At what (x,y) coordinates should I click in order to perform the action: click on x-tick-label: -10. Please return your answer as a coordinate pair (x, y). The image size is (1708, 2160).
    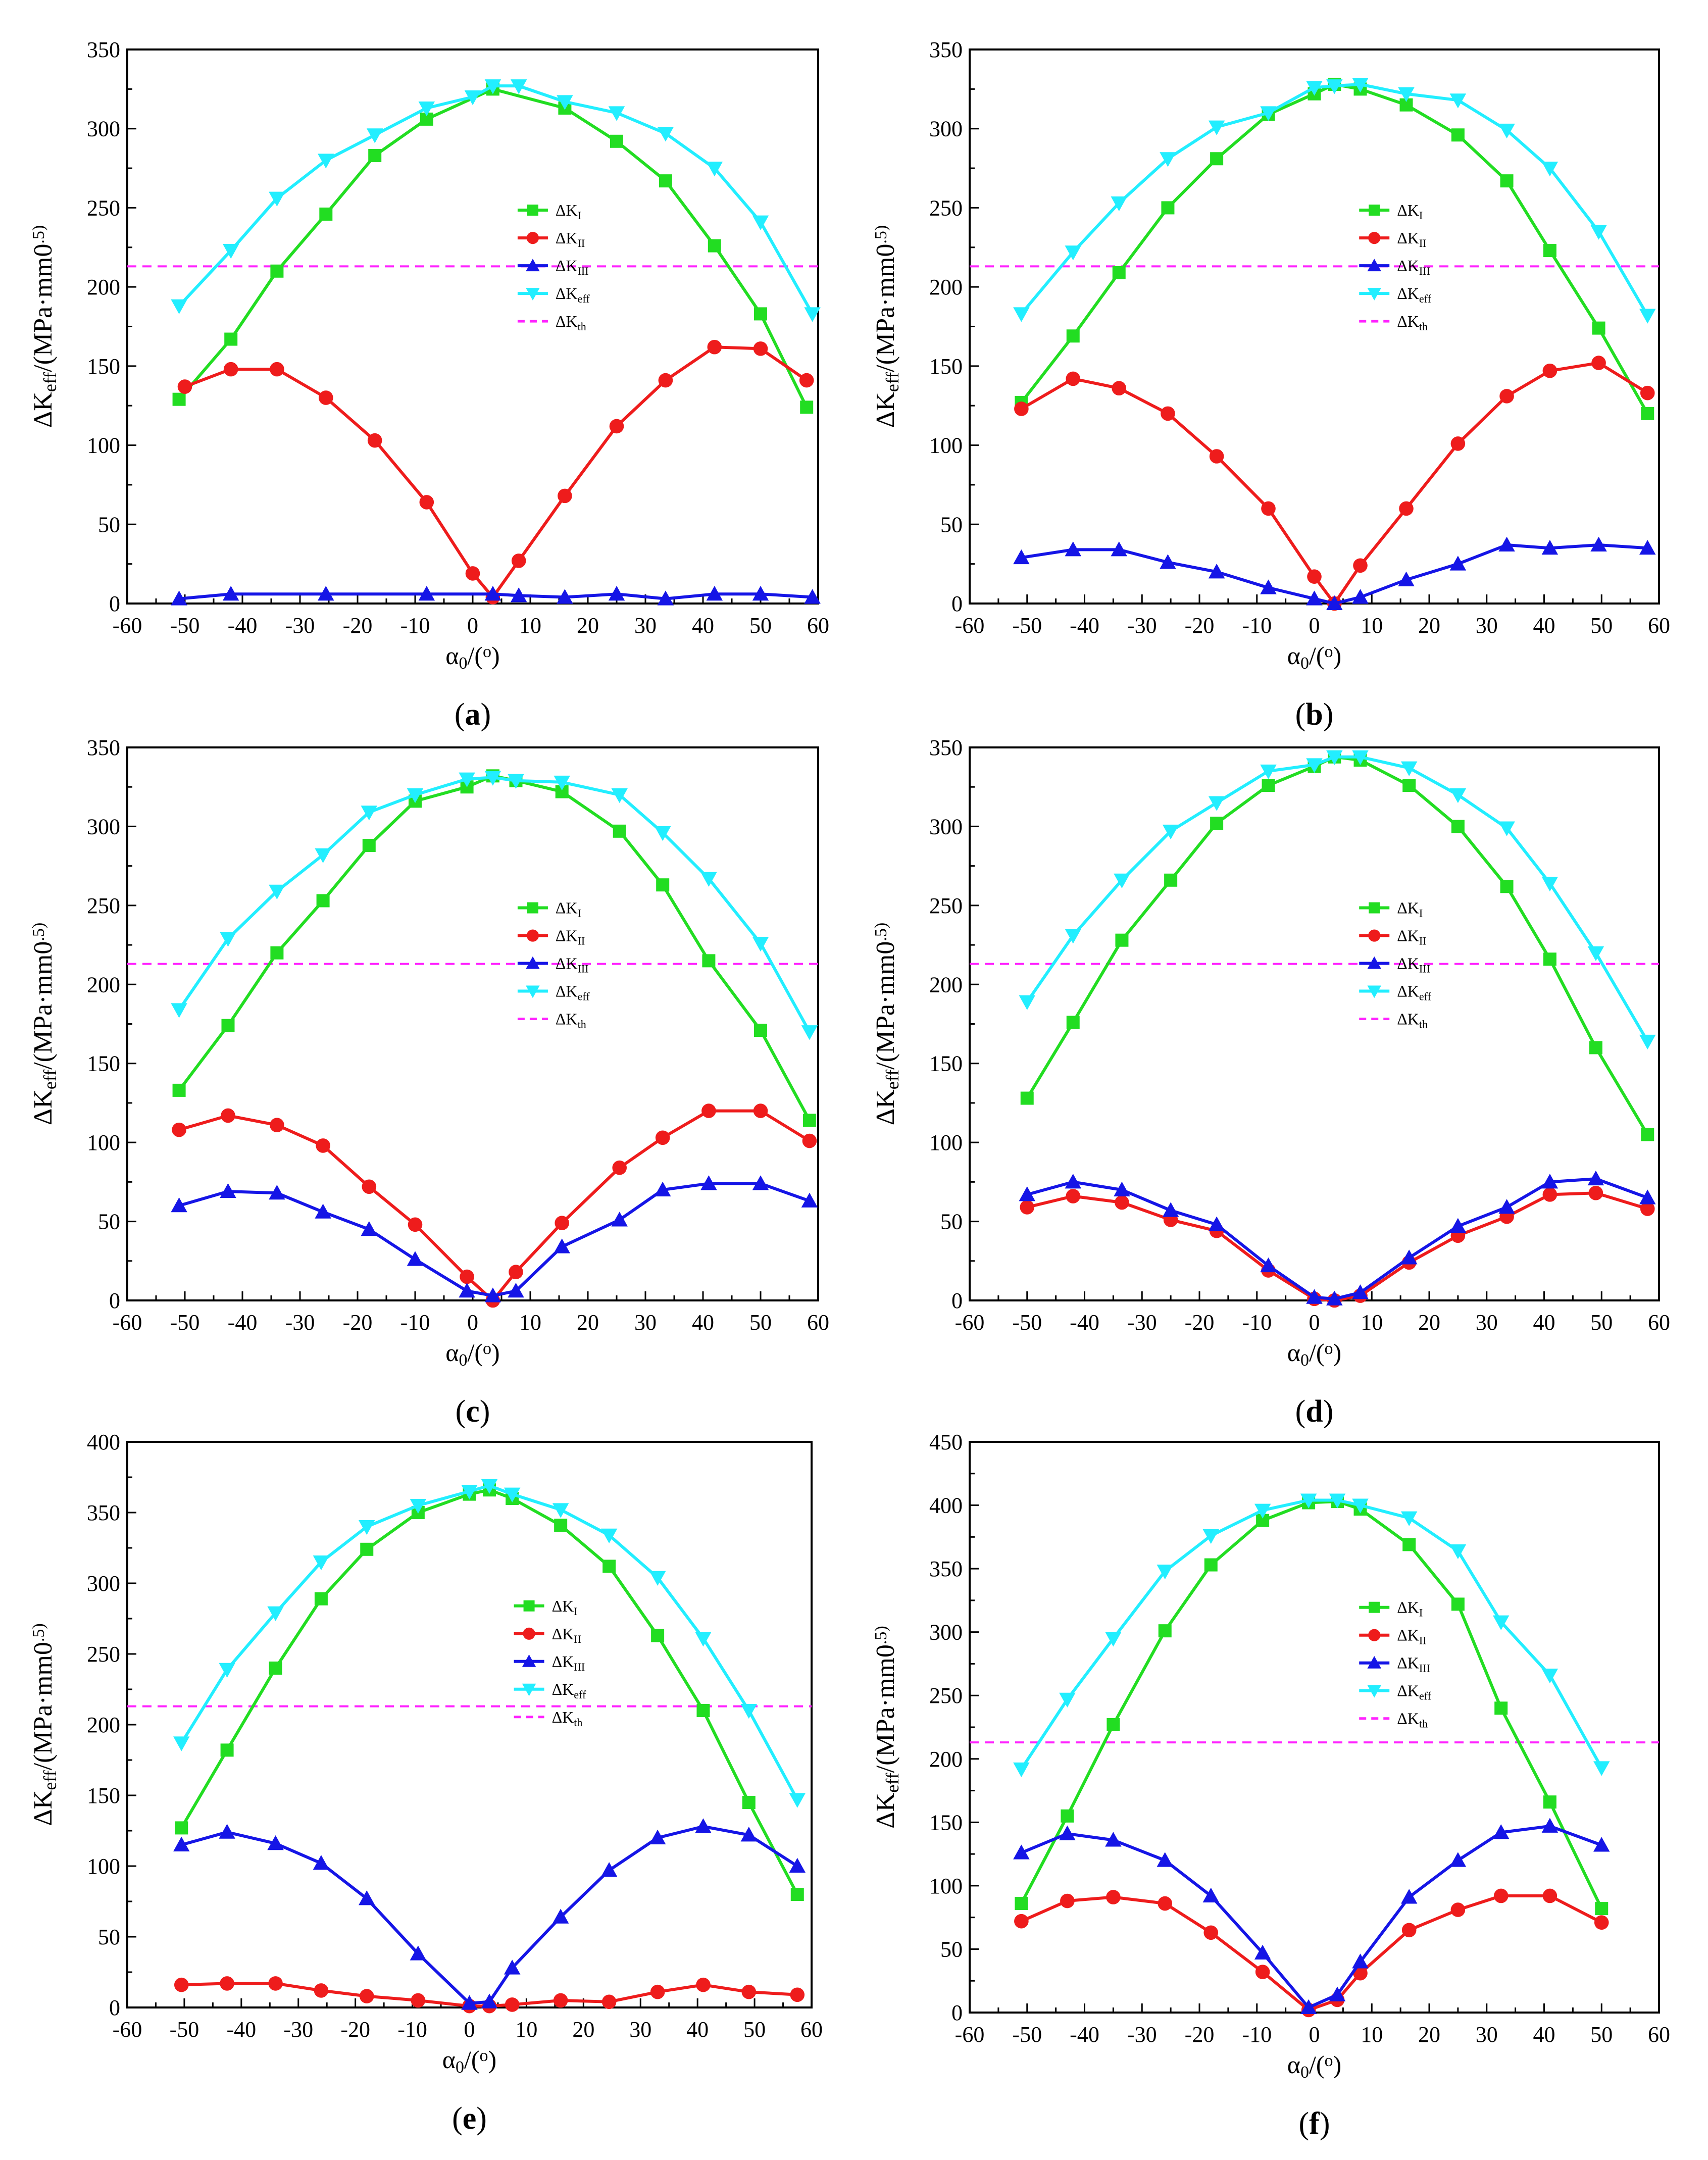
    Looking at the image, I should click on (415, 626).